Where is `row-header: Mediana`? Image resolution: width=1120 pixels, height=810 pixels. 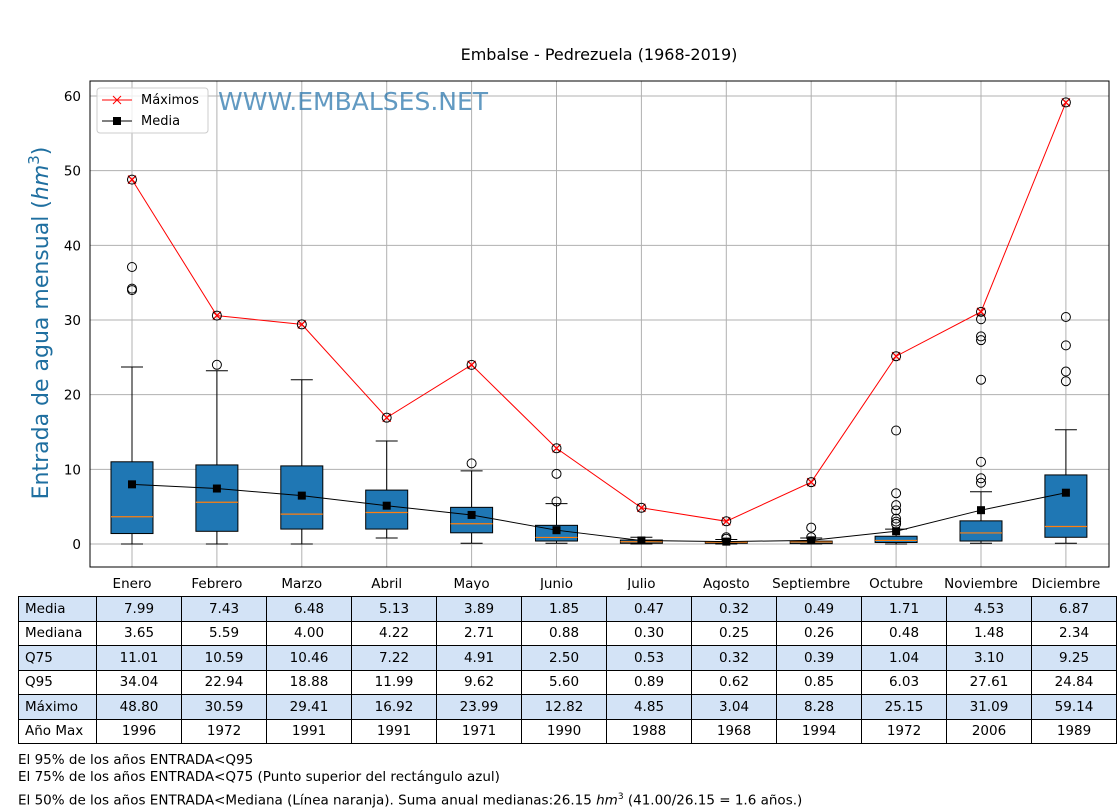 row-header: Mediana is located at coordinates (57, 633).